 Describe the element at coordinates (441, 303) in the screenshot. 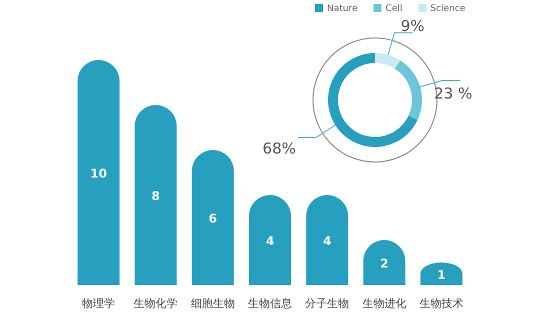

I see `x-tick-label: 生物技术` at that location.